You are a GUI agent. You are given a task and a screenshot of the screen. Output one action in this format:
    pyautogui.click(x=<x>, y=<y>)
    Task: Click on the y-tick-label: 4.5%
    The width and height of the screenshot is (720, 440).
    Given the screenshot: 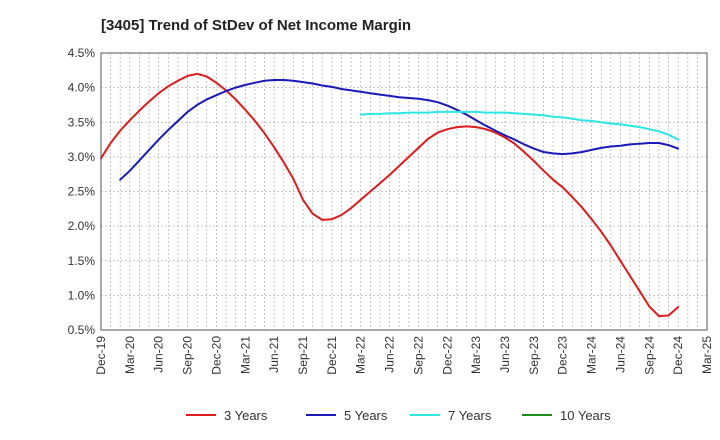 What is the action you would take?
    pyautogui.click(x=82, y=53)
    